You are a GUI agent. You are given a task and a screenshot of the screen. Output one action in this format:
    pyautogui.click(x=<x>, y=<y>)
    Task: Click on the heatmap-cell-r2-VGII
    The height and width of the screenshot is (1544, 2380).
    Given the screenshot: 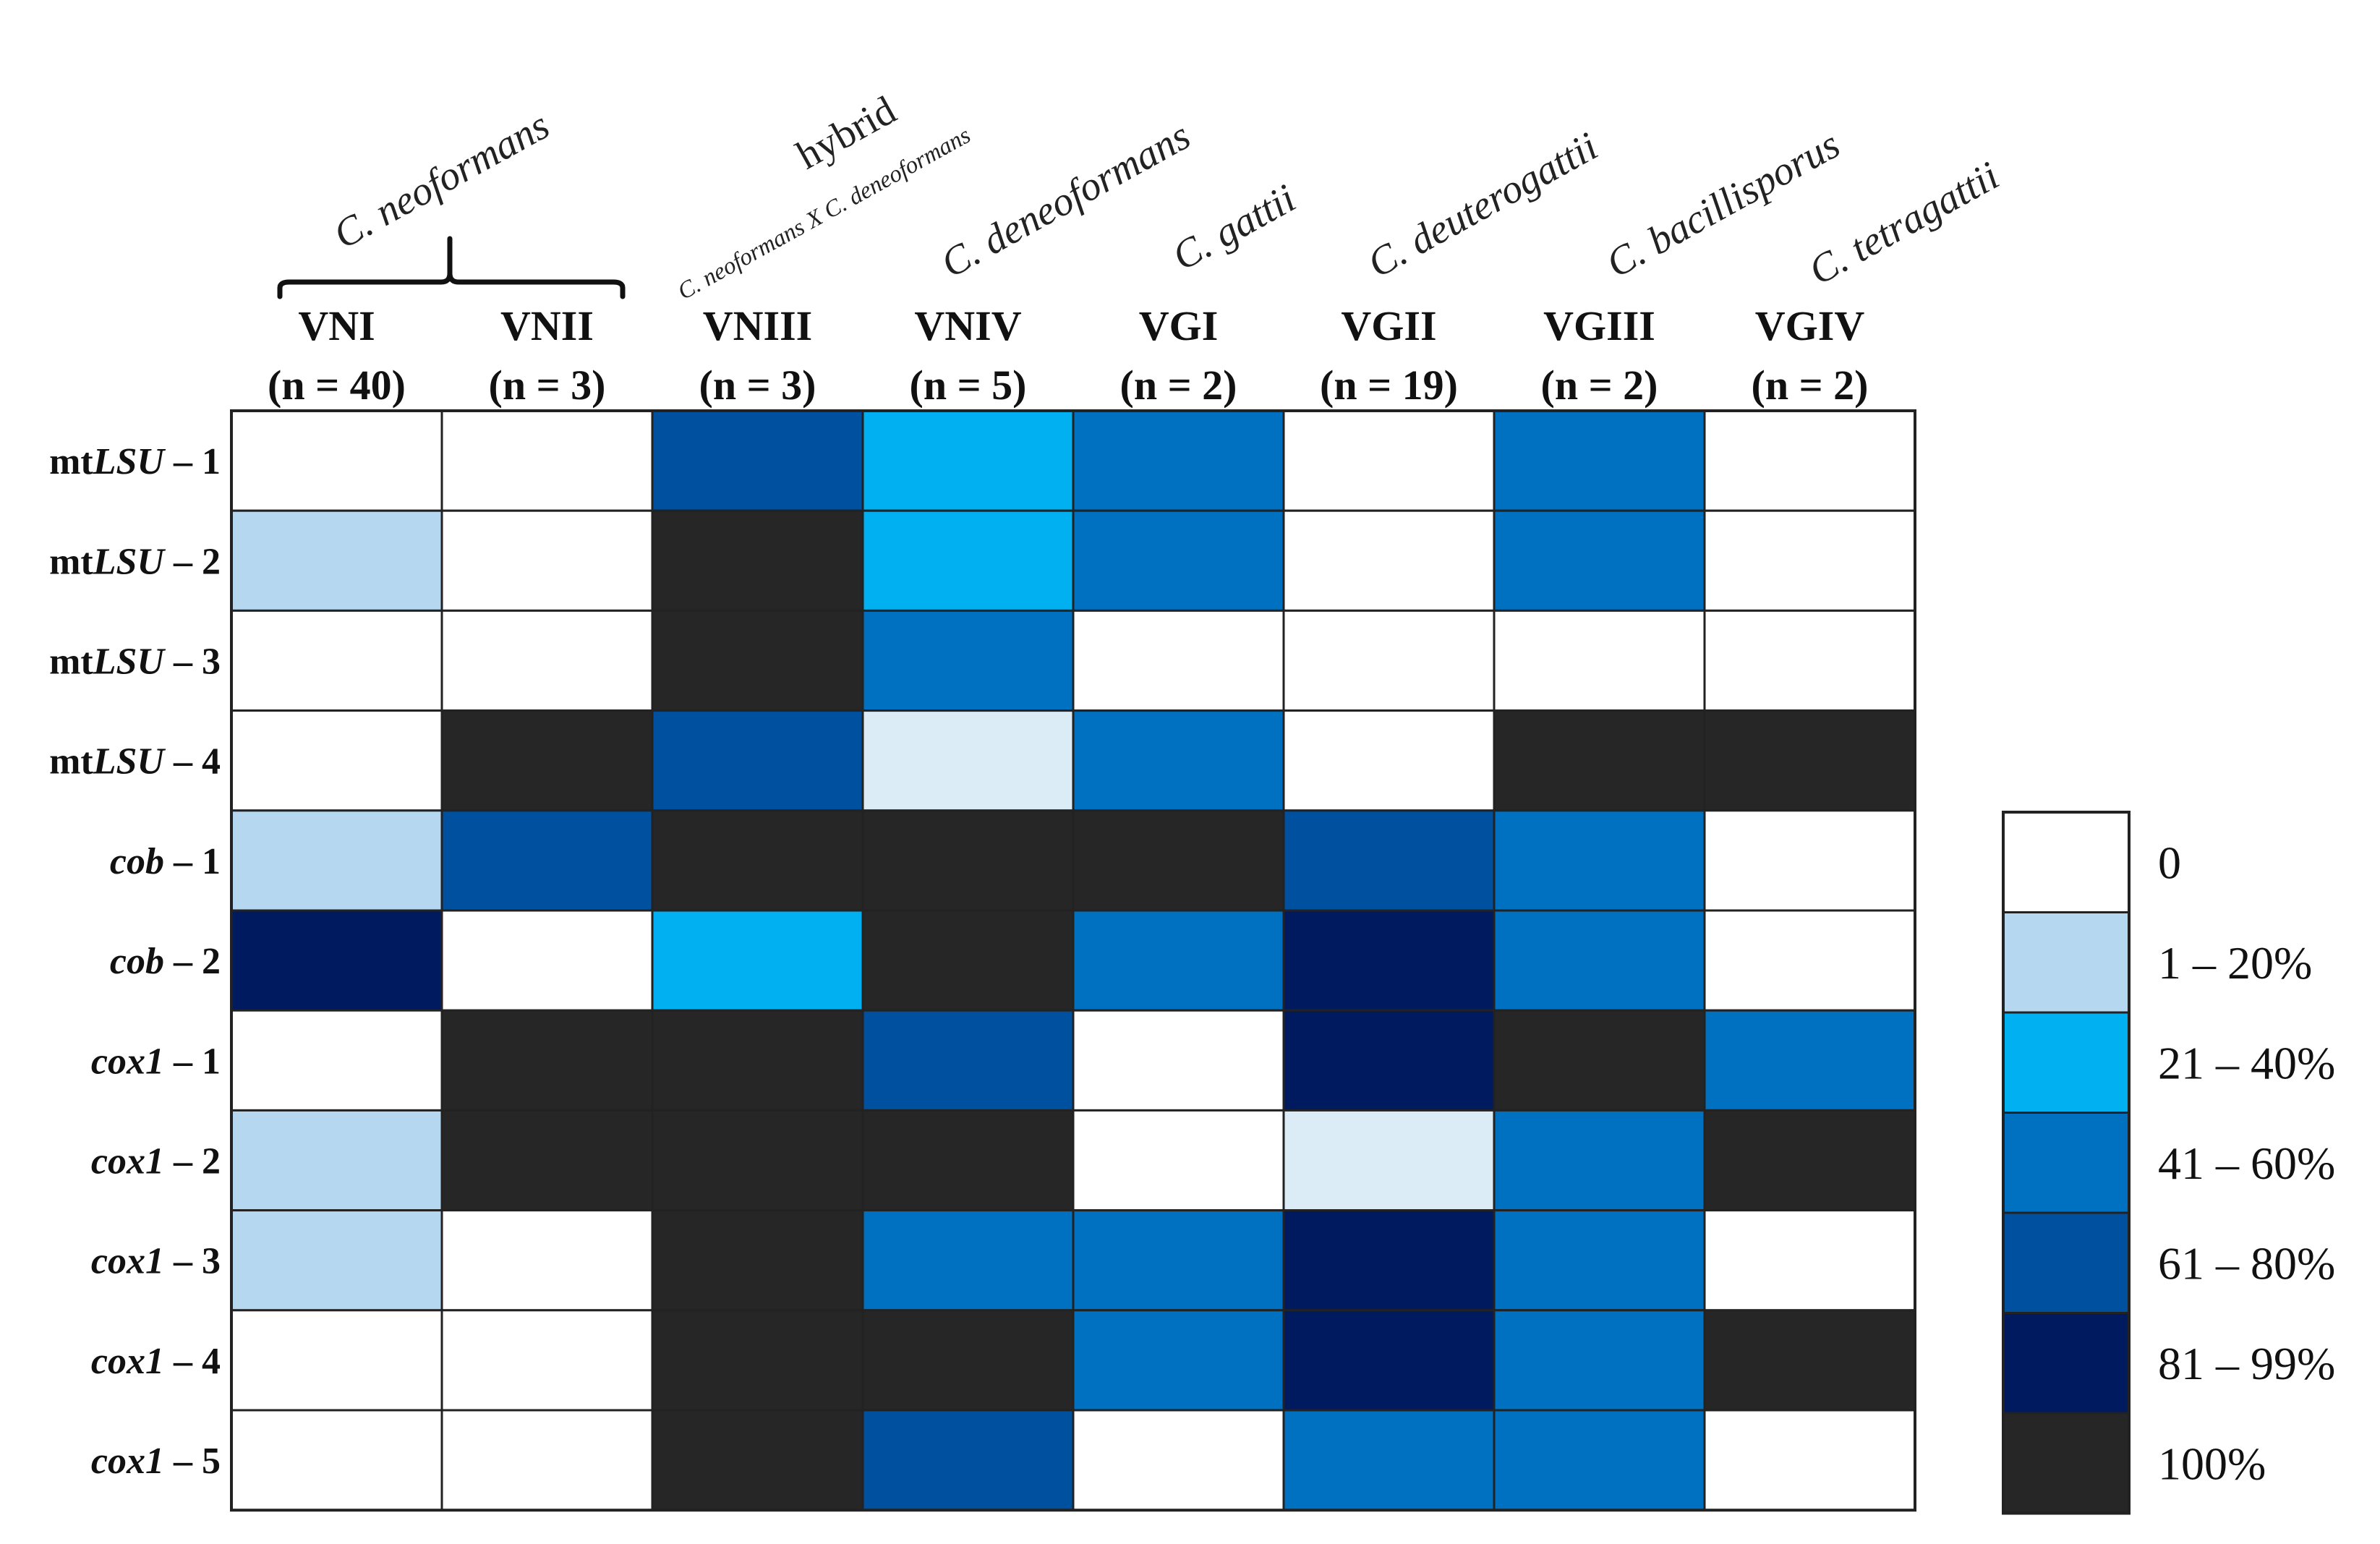 What is the action you would take?
    pyautogui.click(x=1389, y=561)
    